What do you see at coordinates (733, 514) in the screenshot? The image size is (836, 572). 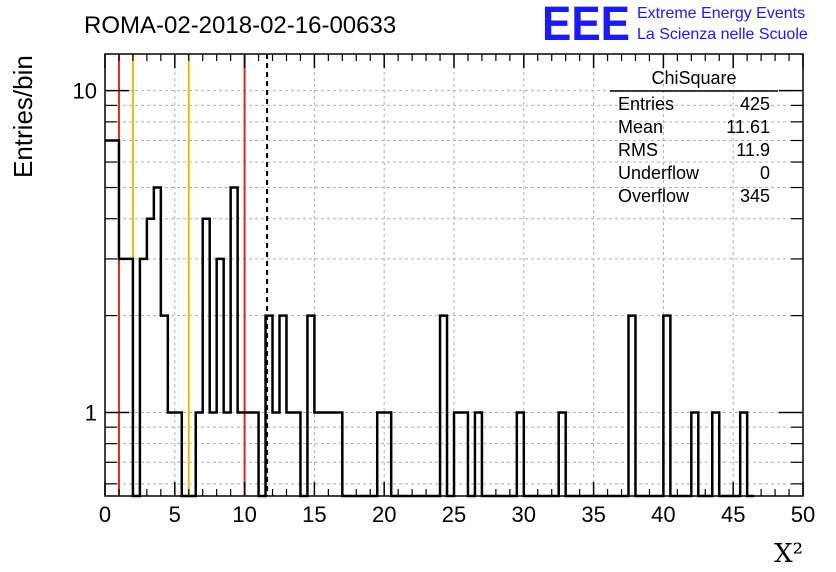 I see `x-tick-label: 45` at bounding box center [733, 514].